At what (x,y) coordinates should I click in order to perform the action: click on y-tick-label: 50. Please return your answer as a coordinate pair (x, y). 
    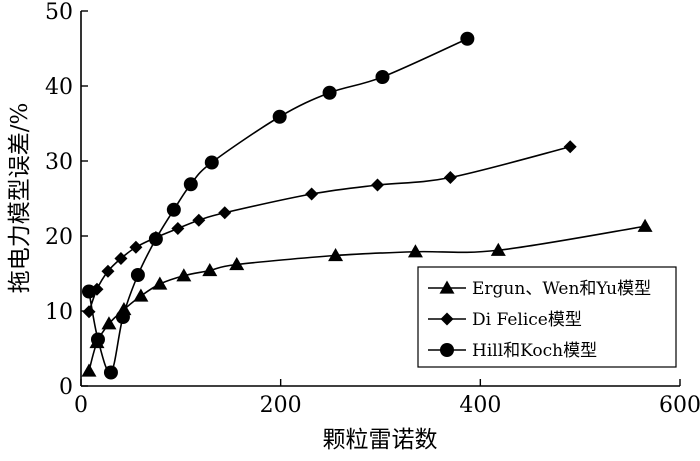
    Looking at the image, I should click on (59, 12).